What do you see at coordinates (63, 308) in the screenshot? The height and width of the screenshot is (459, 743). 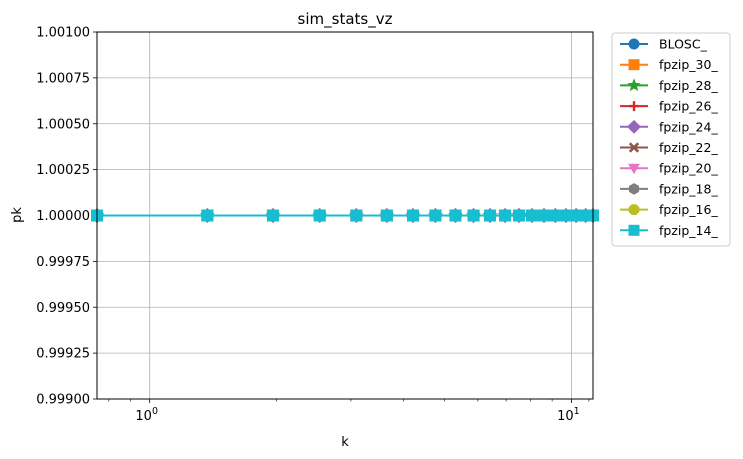 I see `y-tick-label: 0.99950` at bounding box center [63, 308].